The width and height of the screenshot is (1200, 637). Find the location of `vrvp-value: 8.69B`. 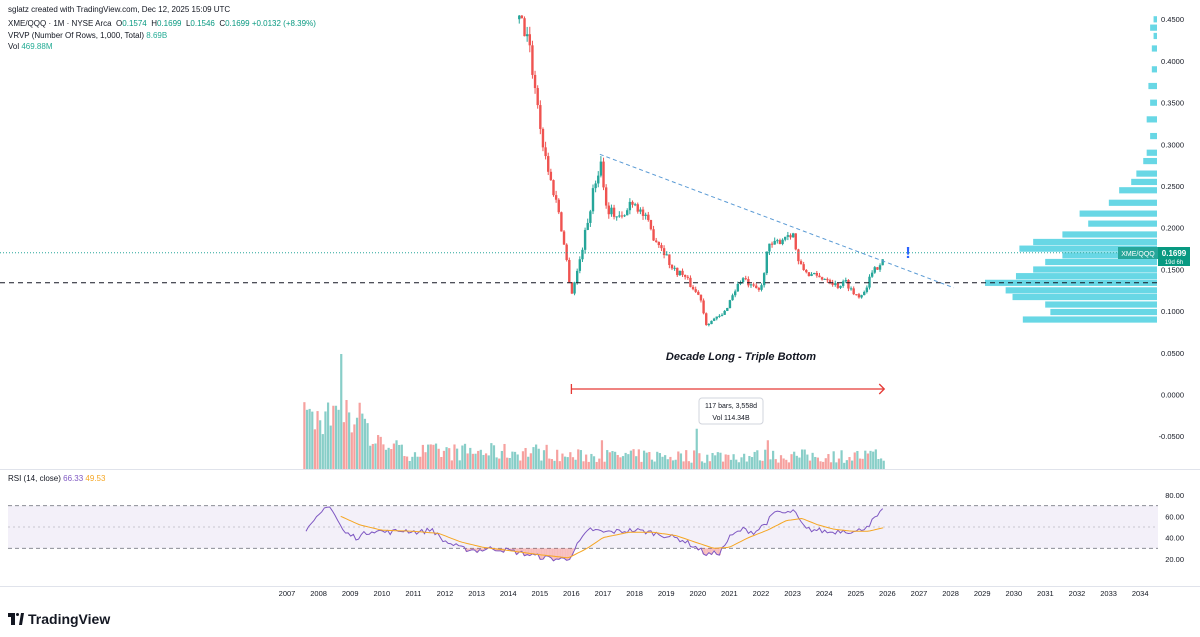

vrvp-value: 8.69B is located at coordinates (157, 35).